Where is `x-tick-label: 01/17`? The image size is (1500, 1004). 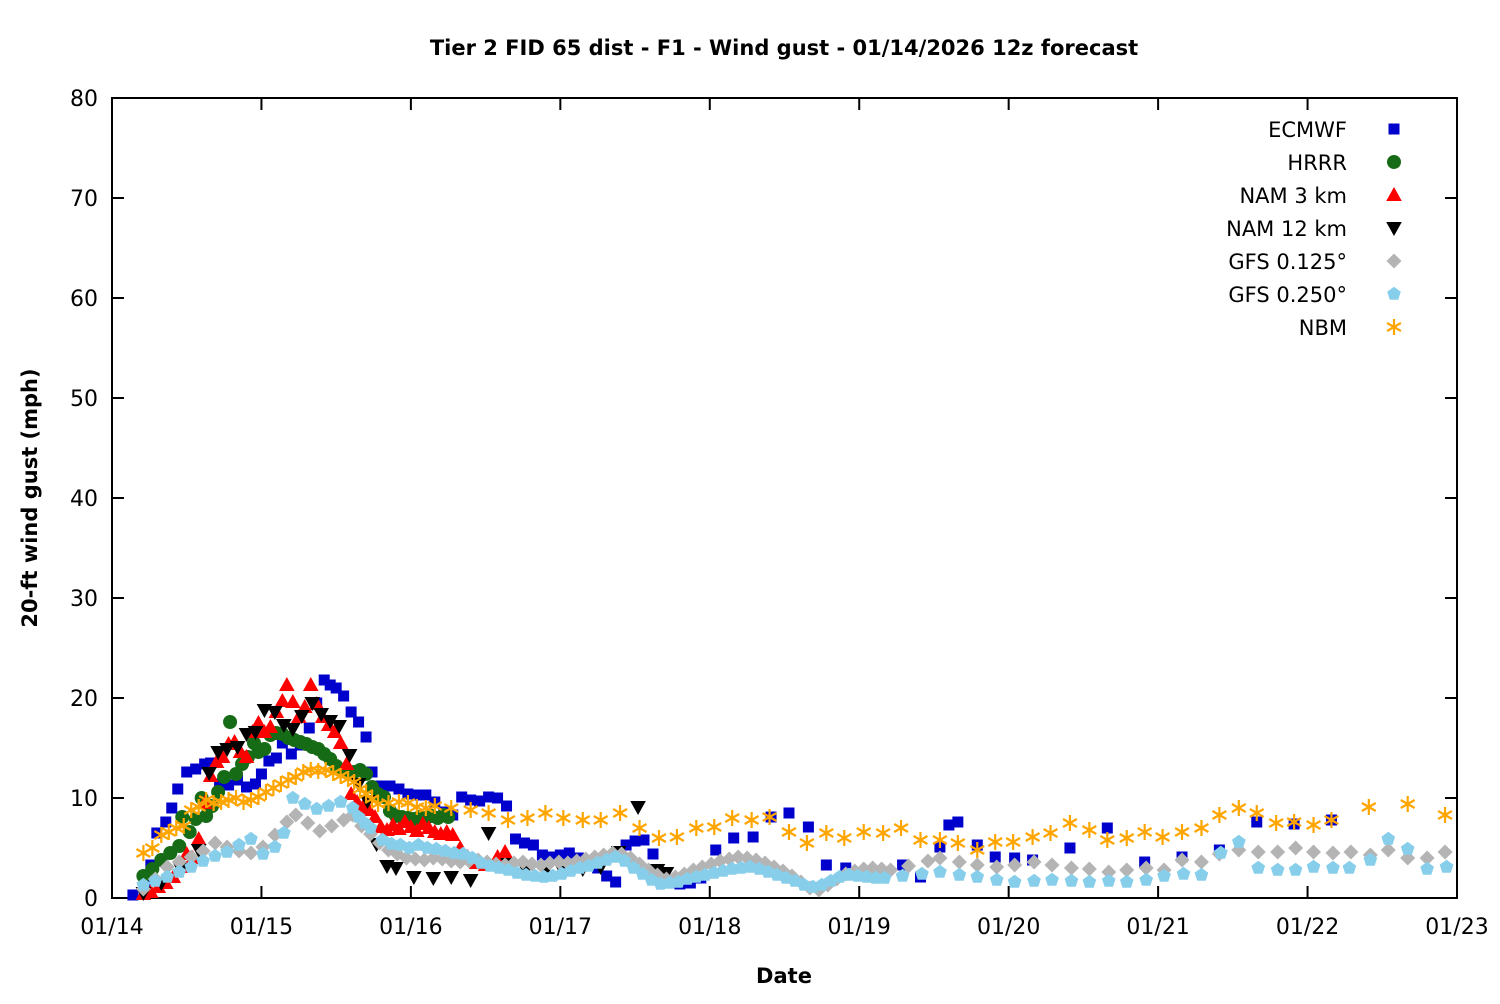 x-tick-label: 01/17 is located at coordinates (560, 927).